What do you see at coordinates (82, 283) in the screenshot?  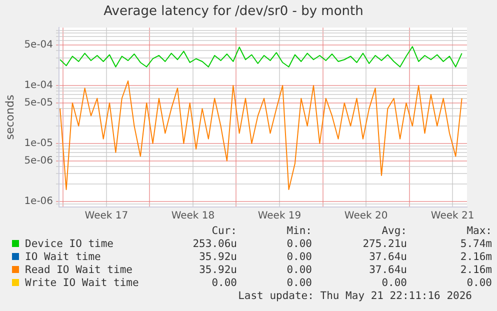 I see `legend-label: Write IO Wait time` at bounding box center [82, 283].